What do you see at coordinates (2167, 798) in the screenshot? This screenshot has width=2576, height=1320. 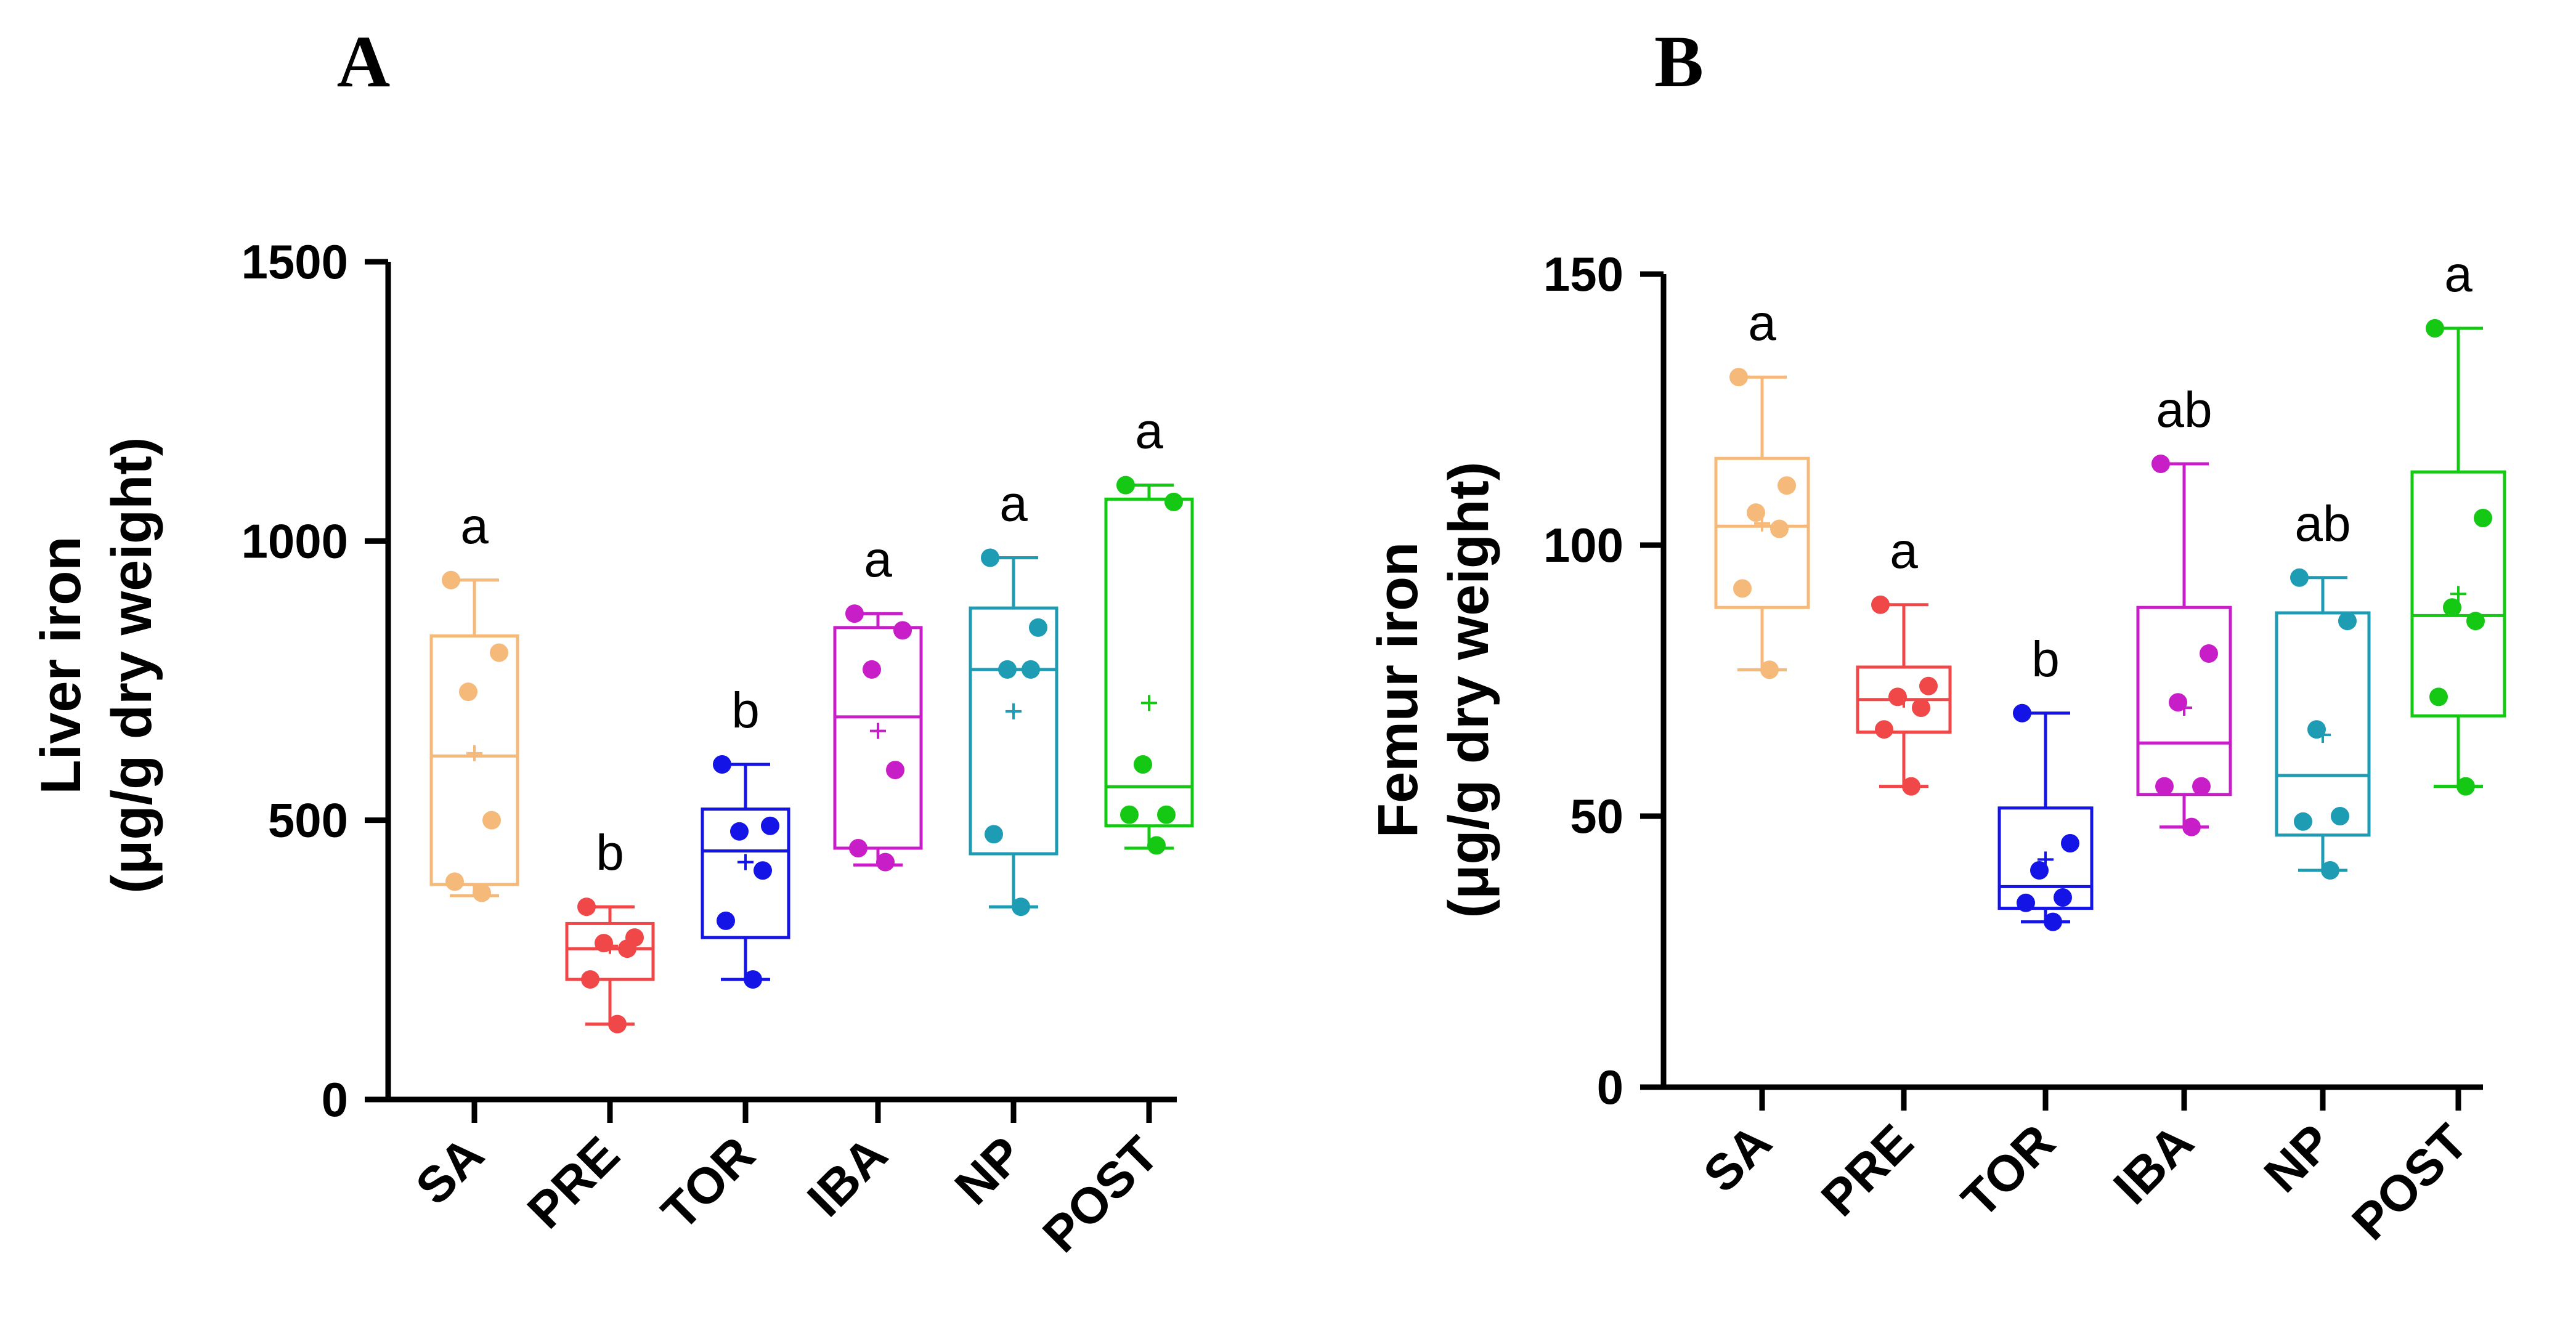 I see `box-group-iba: IBA ab` at bounding box center [2167, 798].